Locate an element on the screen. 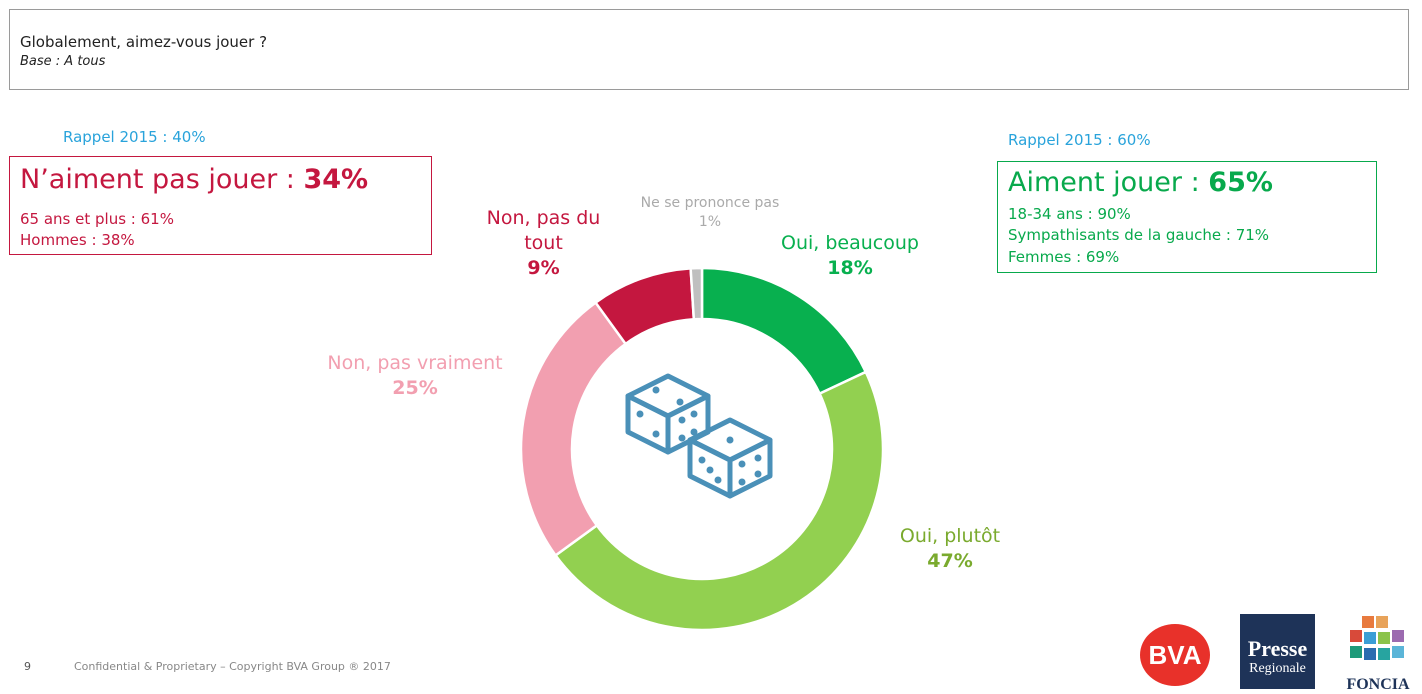  slice-percent: 47% is located at coordinates (950, 561).